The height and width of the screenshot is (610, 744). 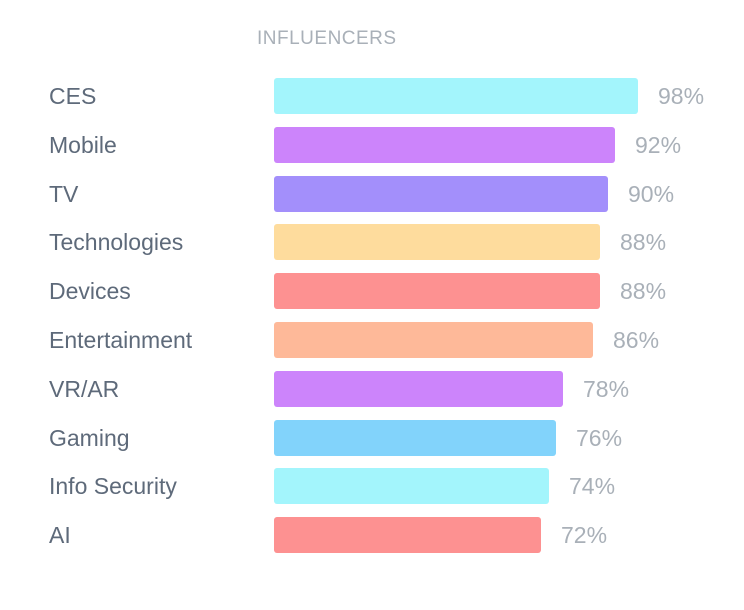 I want to click on value-label: 92%, so click(x=658, y=145).